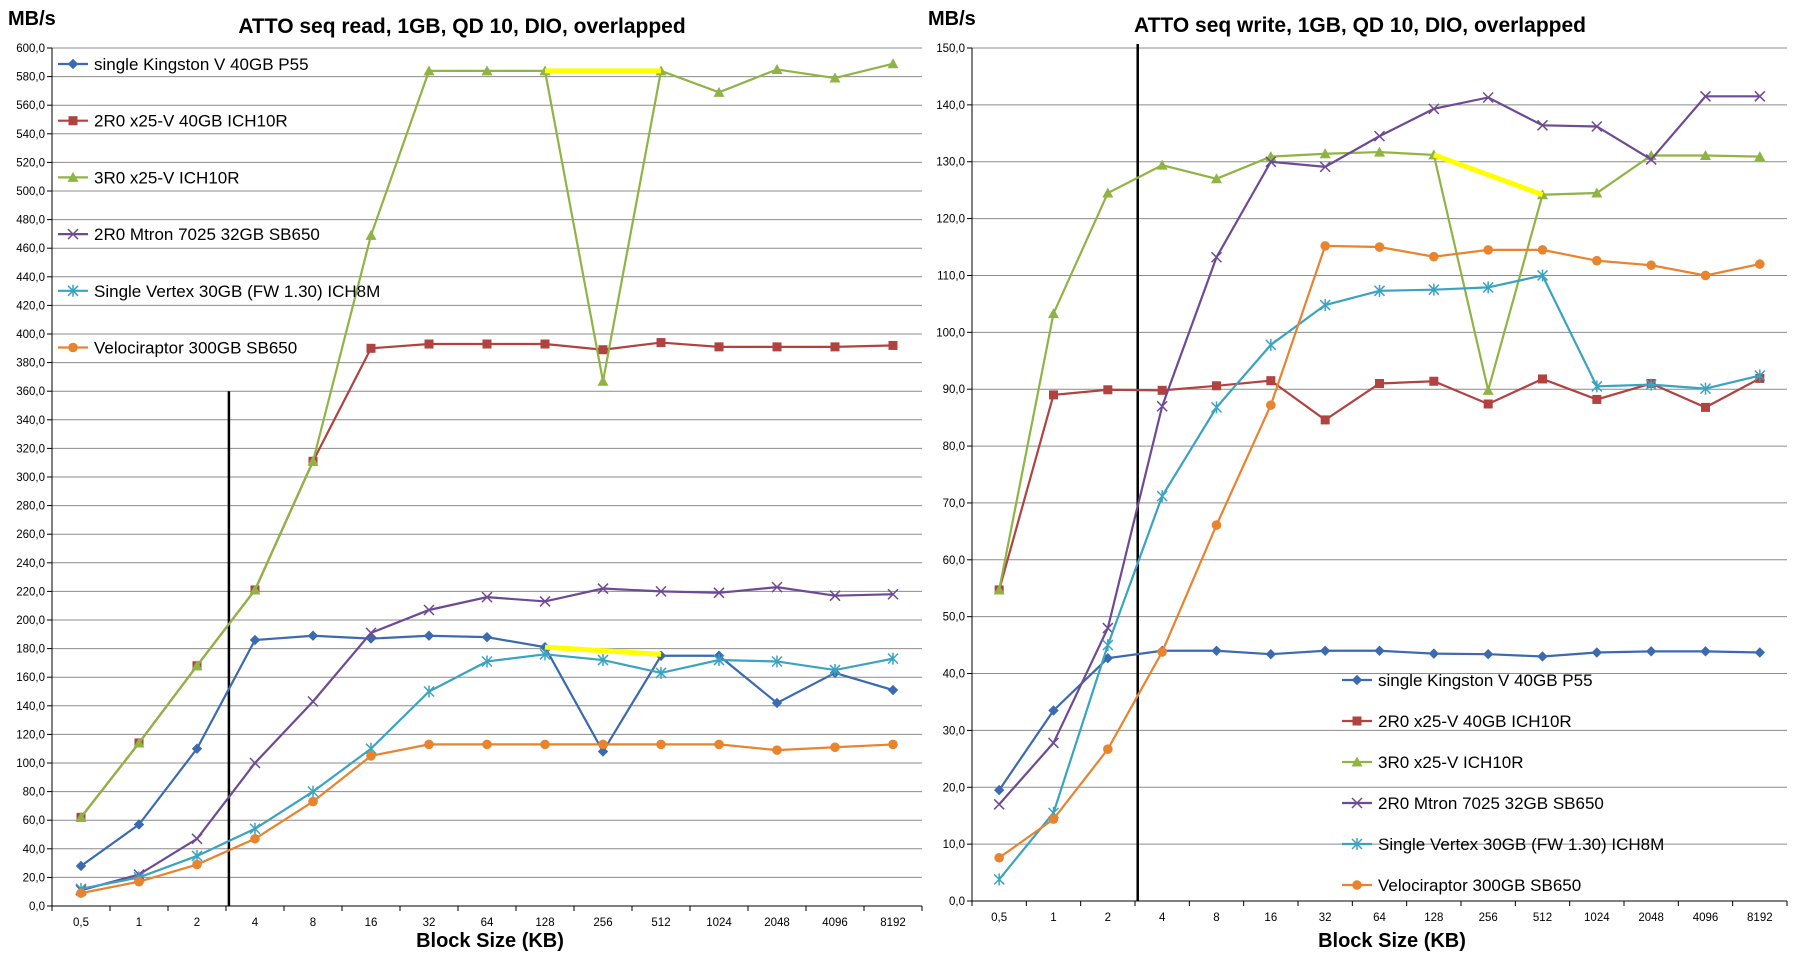 This screenshot has width=1798, height=956. I want to click on y-tick-label: 280,0, so click(30, 507).